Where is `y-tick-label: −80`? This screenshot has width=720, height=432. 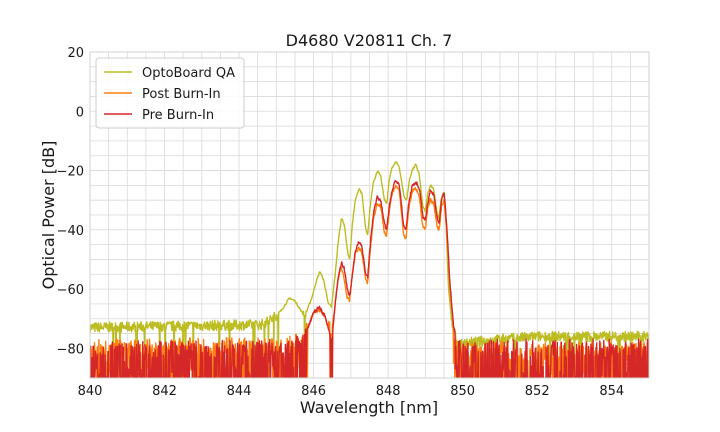 y-tick-label: −80 is located at coordinates (70, 349).